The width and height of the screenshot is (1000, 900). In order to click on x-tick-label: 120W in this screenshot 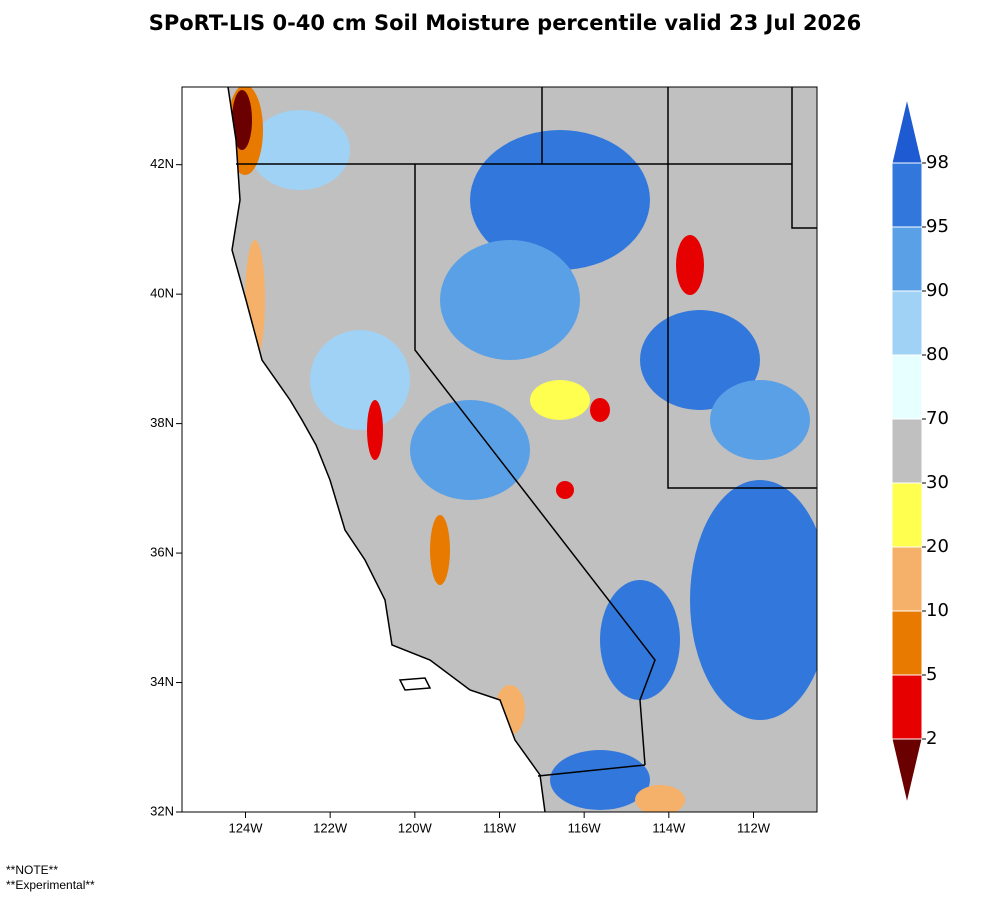, I will do `click(415, 827)`.